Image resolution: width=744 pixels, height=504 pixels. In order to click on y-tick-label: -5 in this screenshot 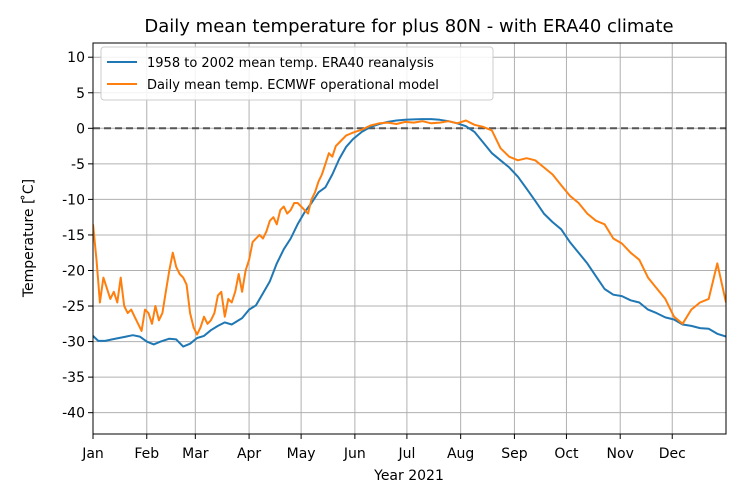, I will do `click(78, 165)`.